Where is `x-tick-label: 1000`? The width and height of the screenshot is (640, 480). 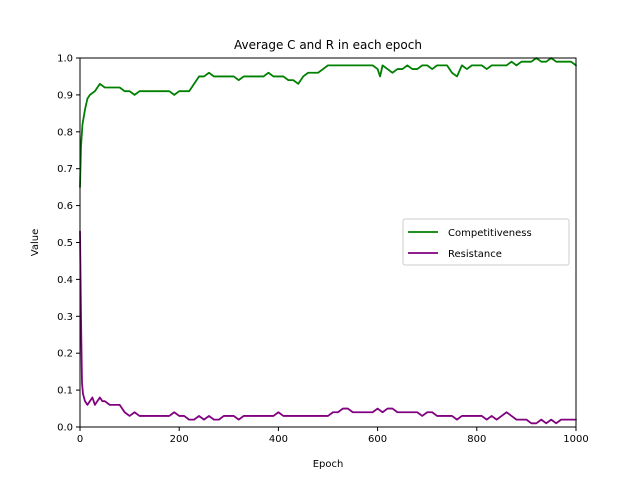
x-tick-label: 1000 is located at coordinates (575, 439).